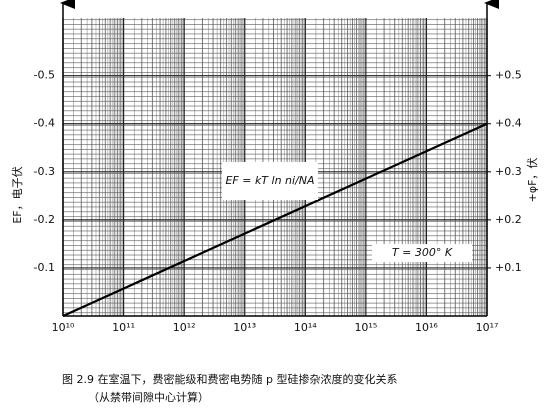 Image resolution: width=545 pixels, height=408 pixels. What do you see at coordinates (508, 75) in the screenshot?
I see `y2-tick-label: +0.5` at bounding box center [508, 75].